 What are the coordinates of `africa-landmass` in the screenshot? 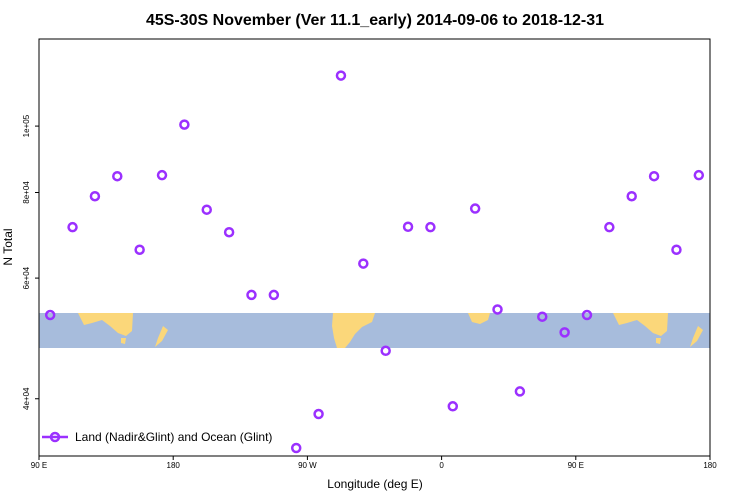 It's located at (479, 318).